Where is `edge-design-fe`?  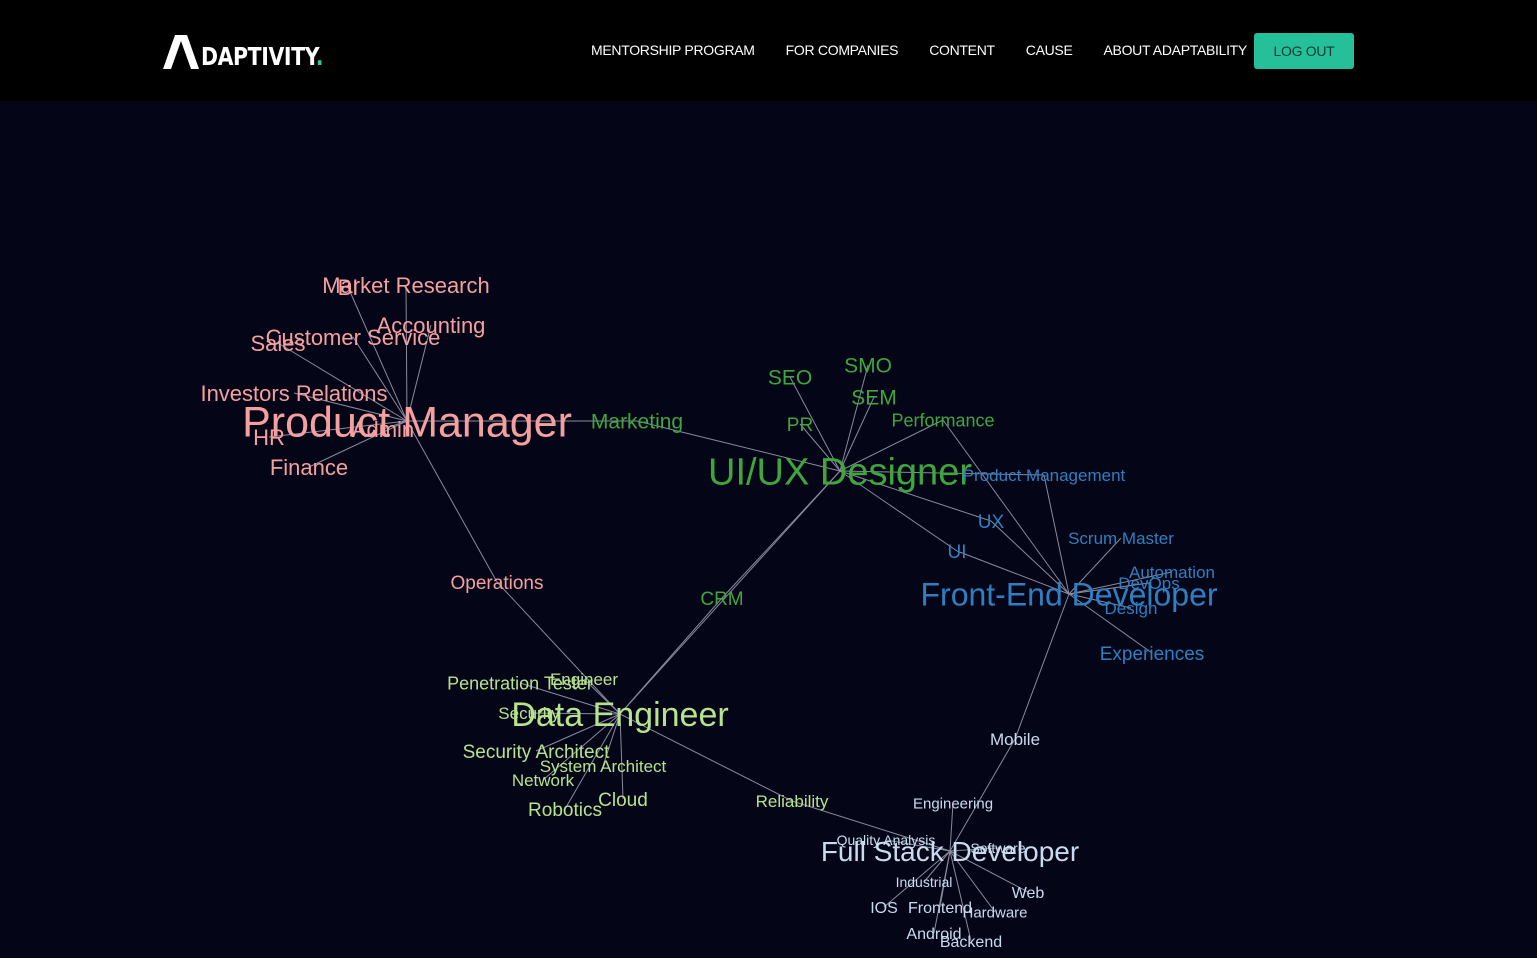
edge-design-fe is located at coordinates (1100, 601).